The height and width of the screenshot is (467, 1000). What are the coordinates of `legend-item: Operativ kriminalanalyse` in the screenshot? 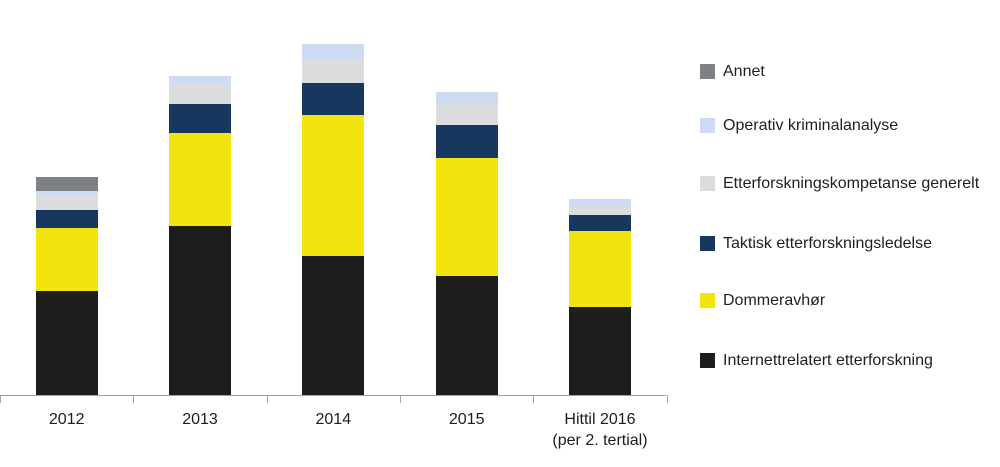 It's located at (799, 125).